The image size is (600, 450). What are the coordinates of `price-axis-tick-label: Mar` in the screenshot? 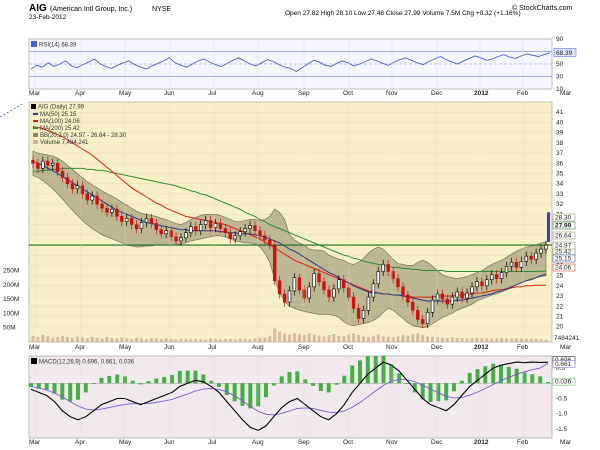 It's located at (566, 347).